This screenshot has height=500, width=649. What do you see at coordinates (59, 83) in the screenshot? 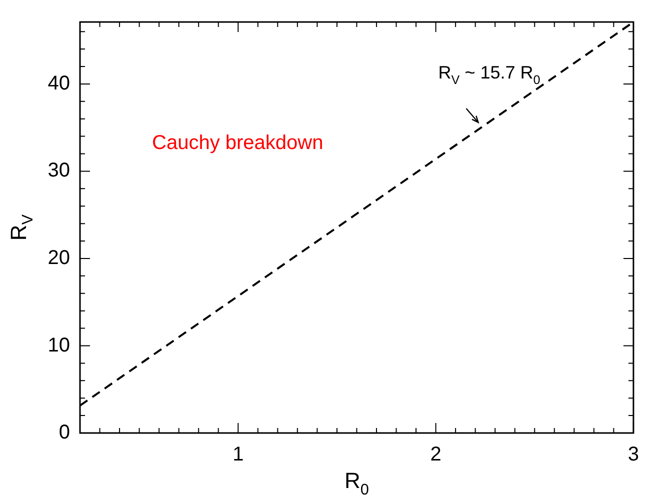
I see `y-tick-label: 40` at bounding box center [59, 83].